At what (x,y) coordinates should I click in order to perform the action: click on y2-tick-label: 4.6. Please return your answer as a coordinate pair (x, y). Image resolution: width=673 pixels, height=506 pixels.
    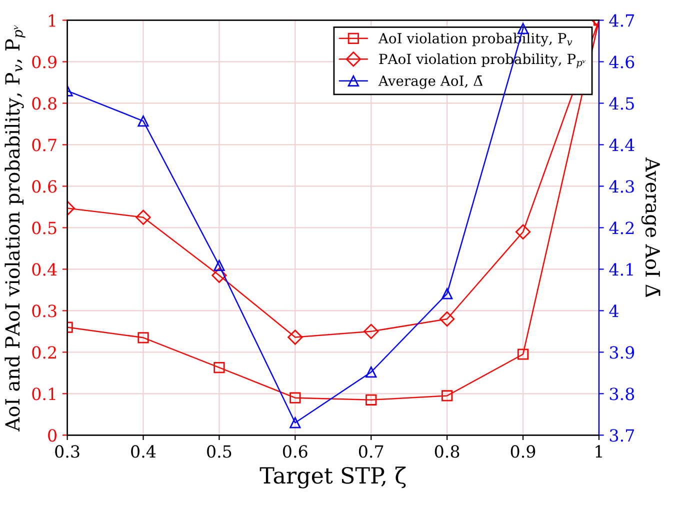
    Looking at the image, I should click on (621, 62).